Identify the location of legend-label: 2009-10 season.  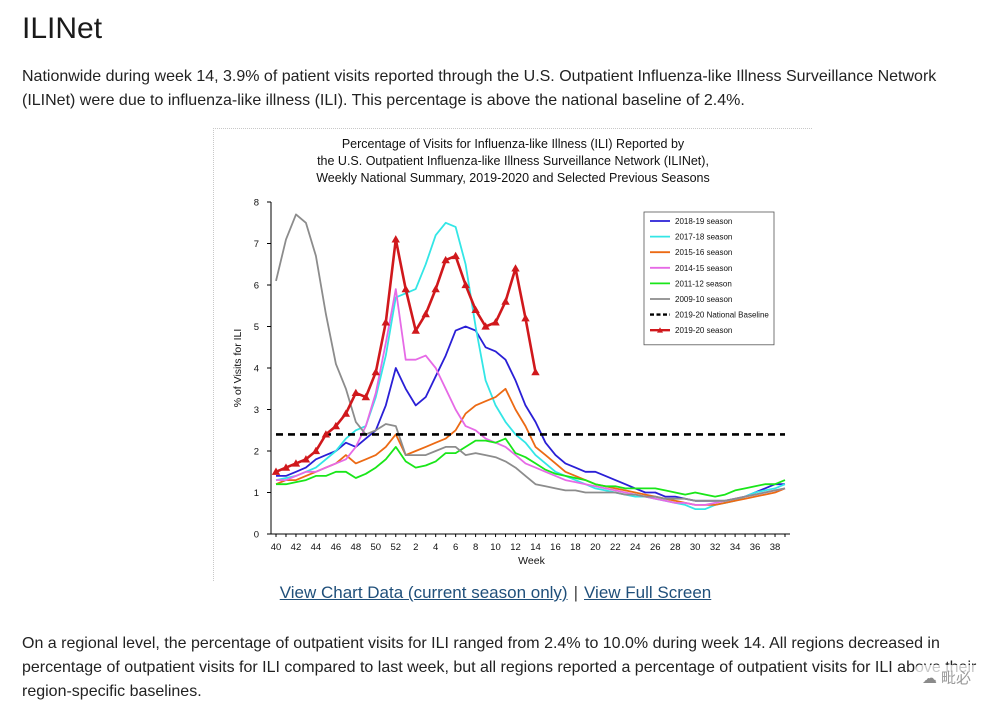
(703, 299).